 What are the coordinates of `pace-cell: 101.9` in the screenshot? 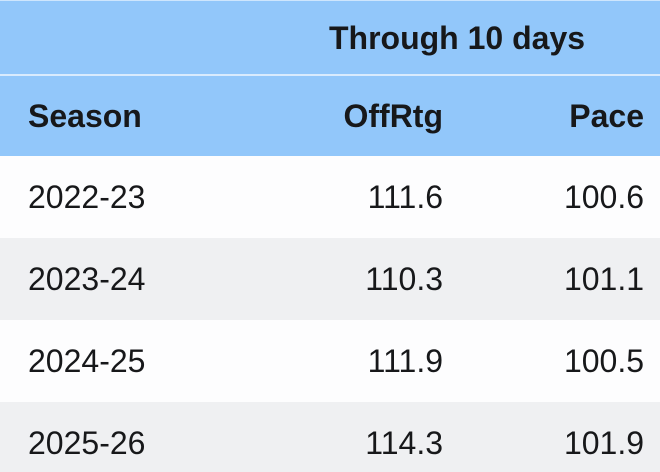 It's located at (560, 437).